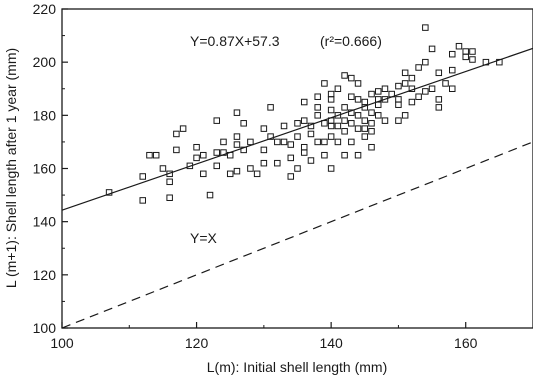 The width and height of the screenshot is (533, 381). I want to click on y-axis-ticks: 100 120 140 160 180 200 220, so click(50, 168).